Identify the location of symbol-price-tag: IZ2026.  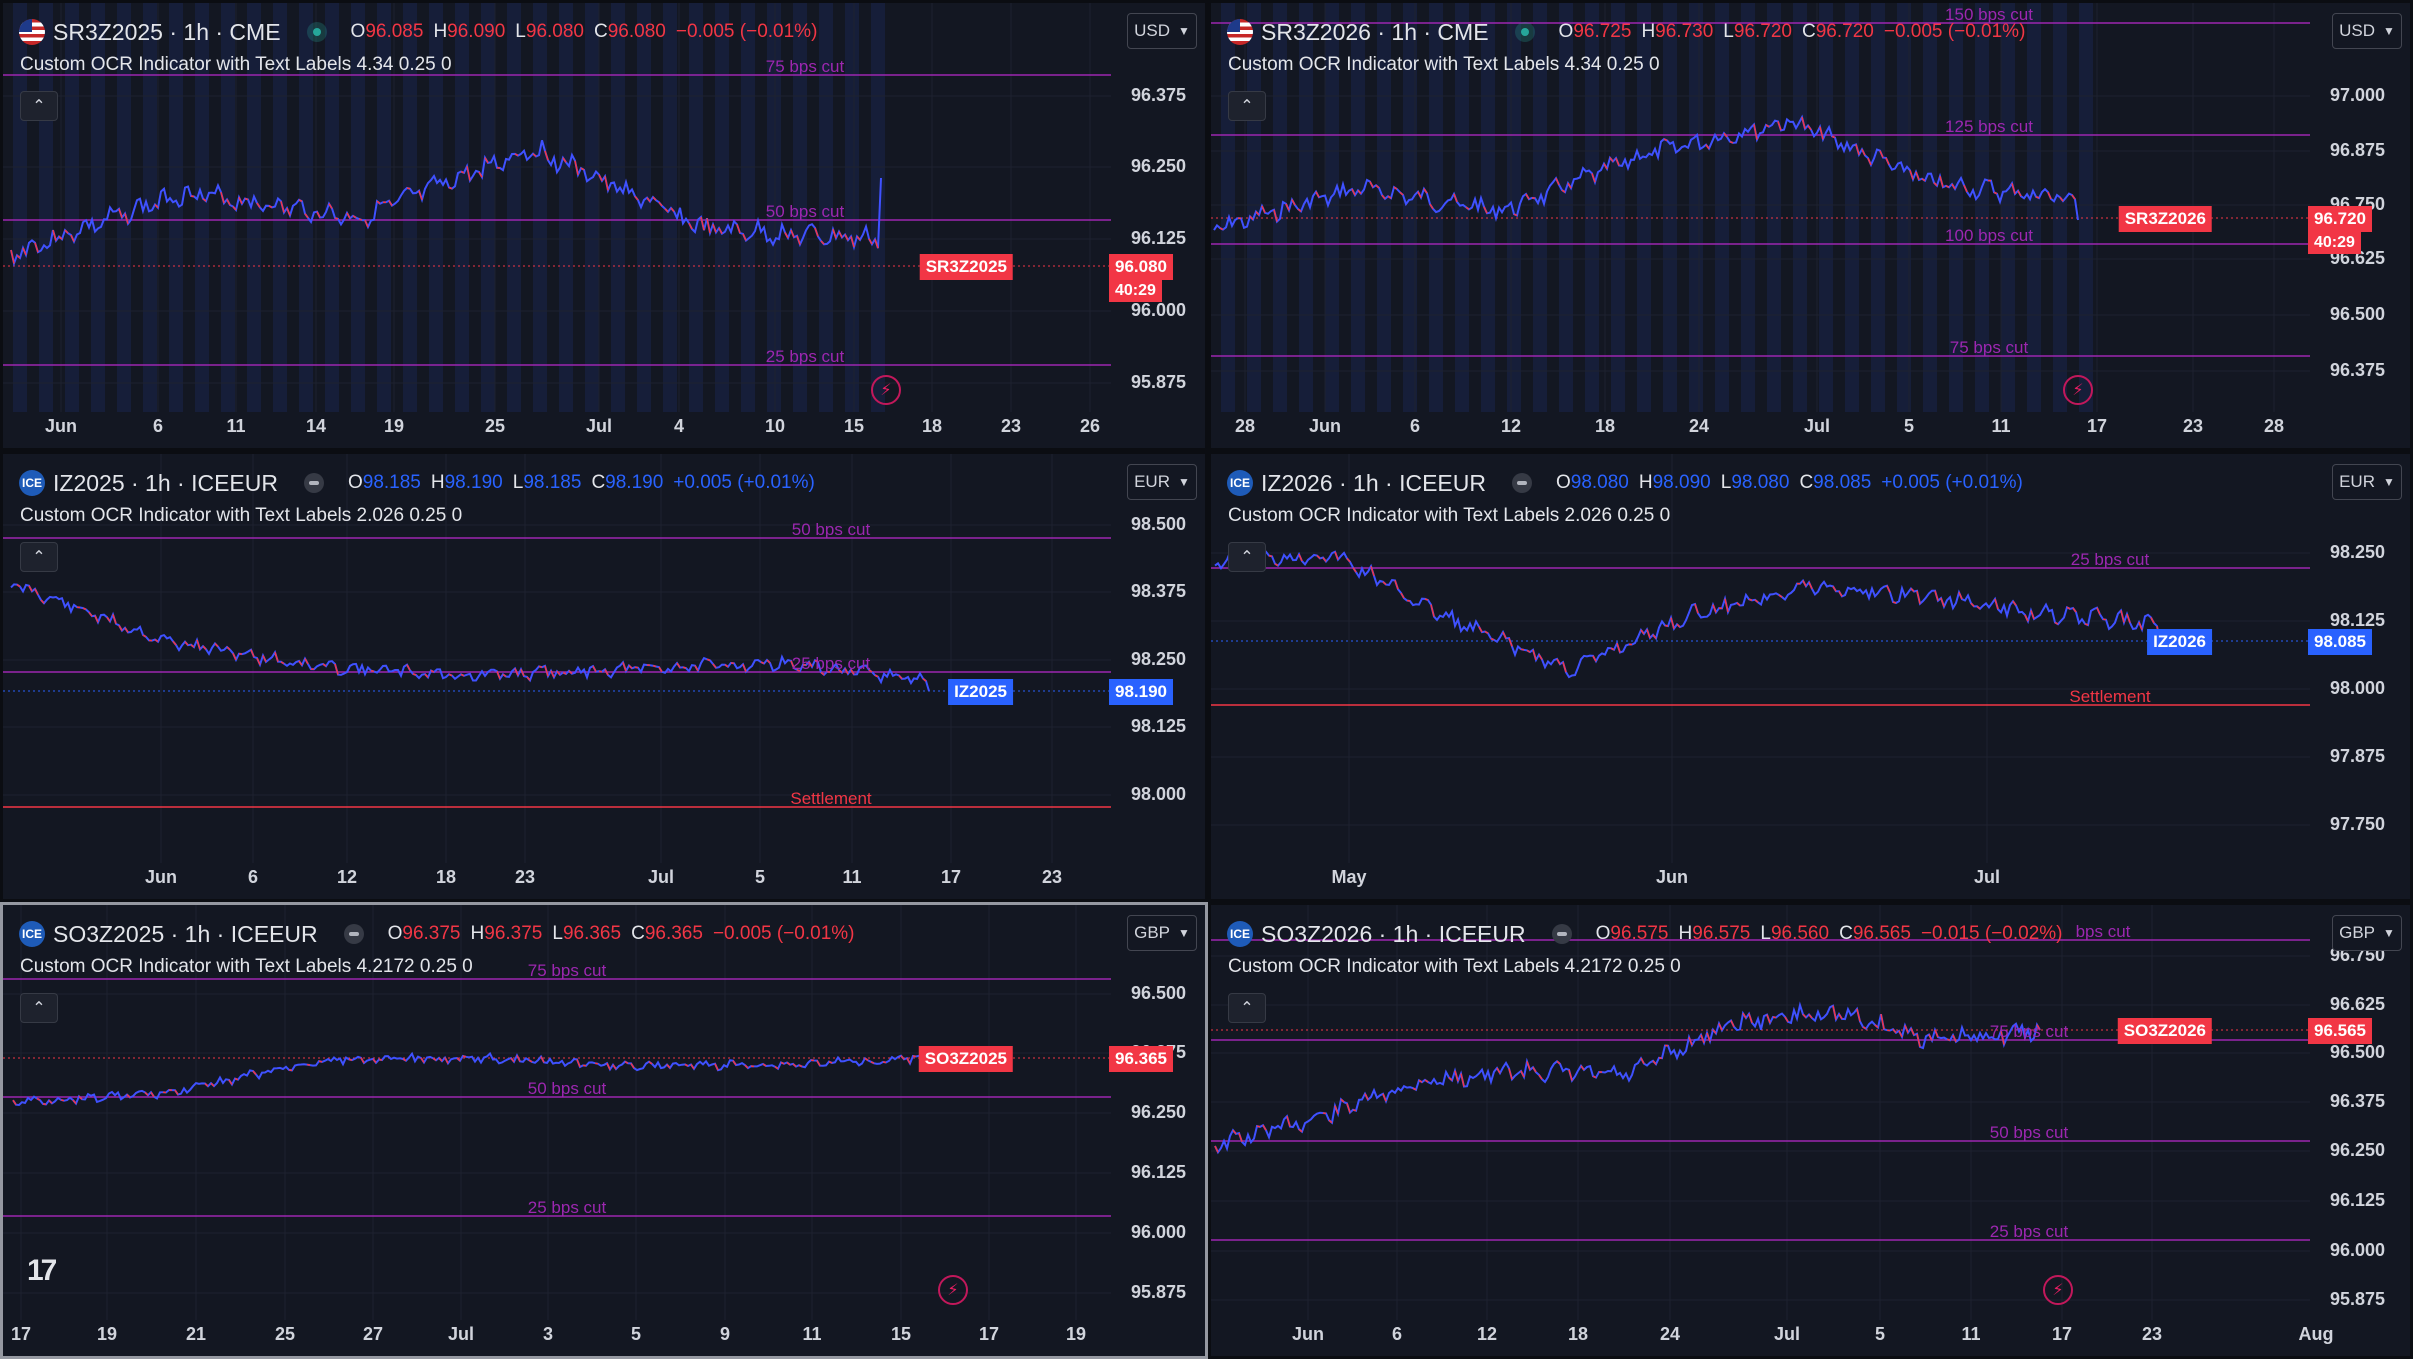
(2179, 642).